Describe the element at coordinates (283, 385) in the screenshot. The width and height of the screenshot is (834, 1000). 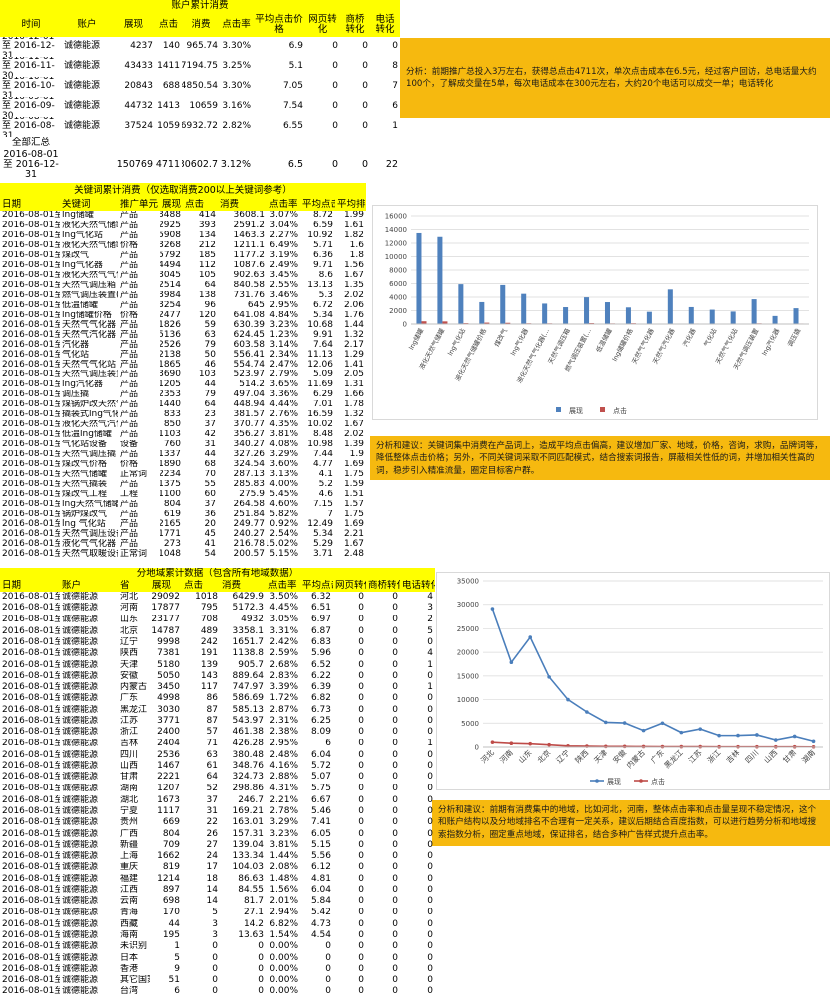
I see `table-cell: 3.65%` at that location.